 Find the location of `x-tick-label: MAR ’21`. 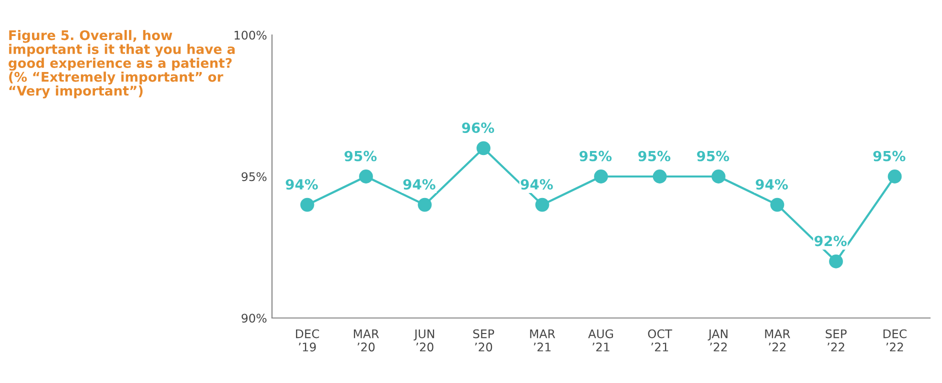

x-tick-label: MAR ’21 is located at coordinates (543, 340).